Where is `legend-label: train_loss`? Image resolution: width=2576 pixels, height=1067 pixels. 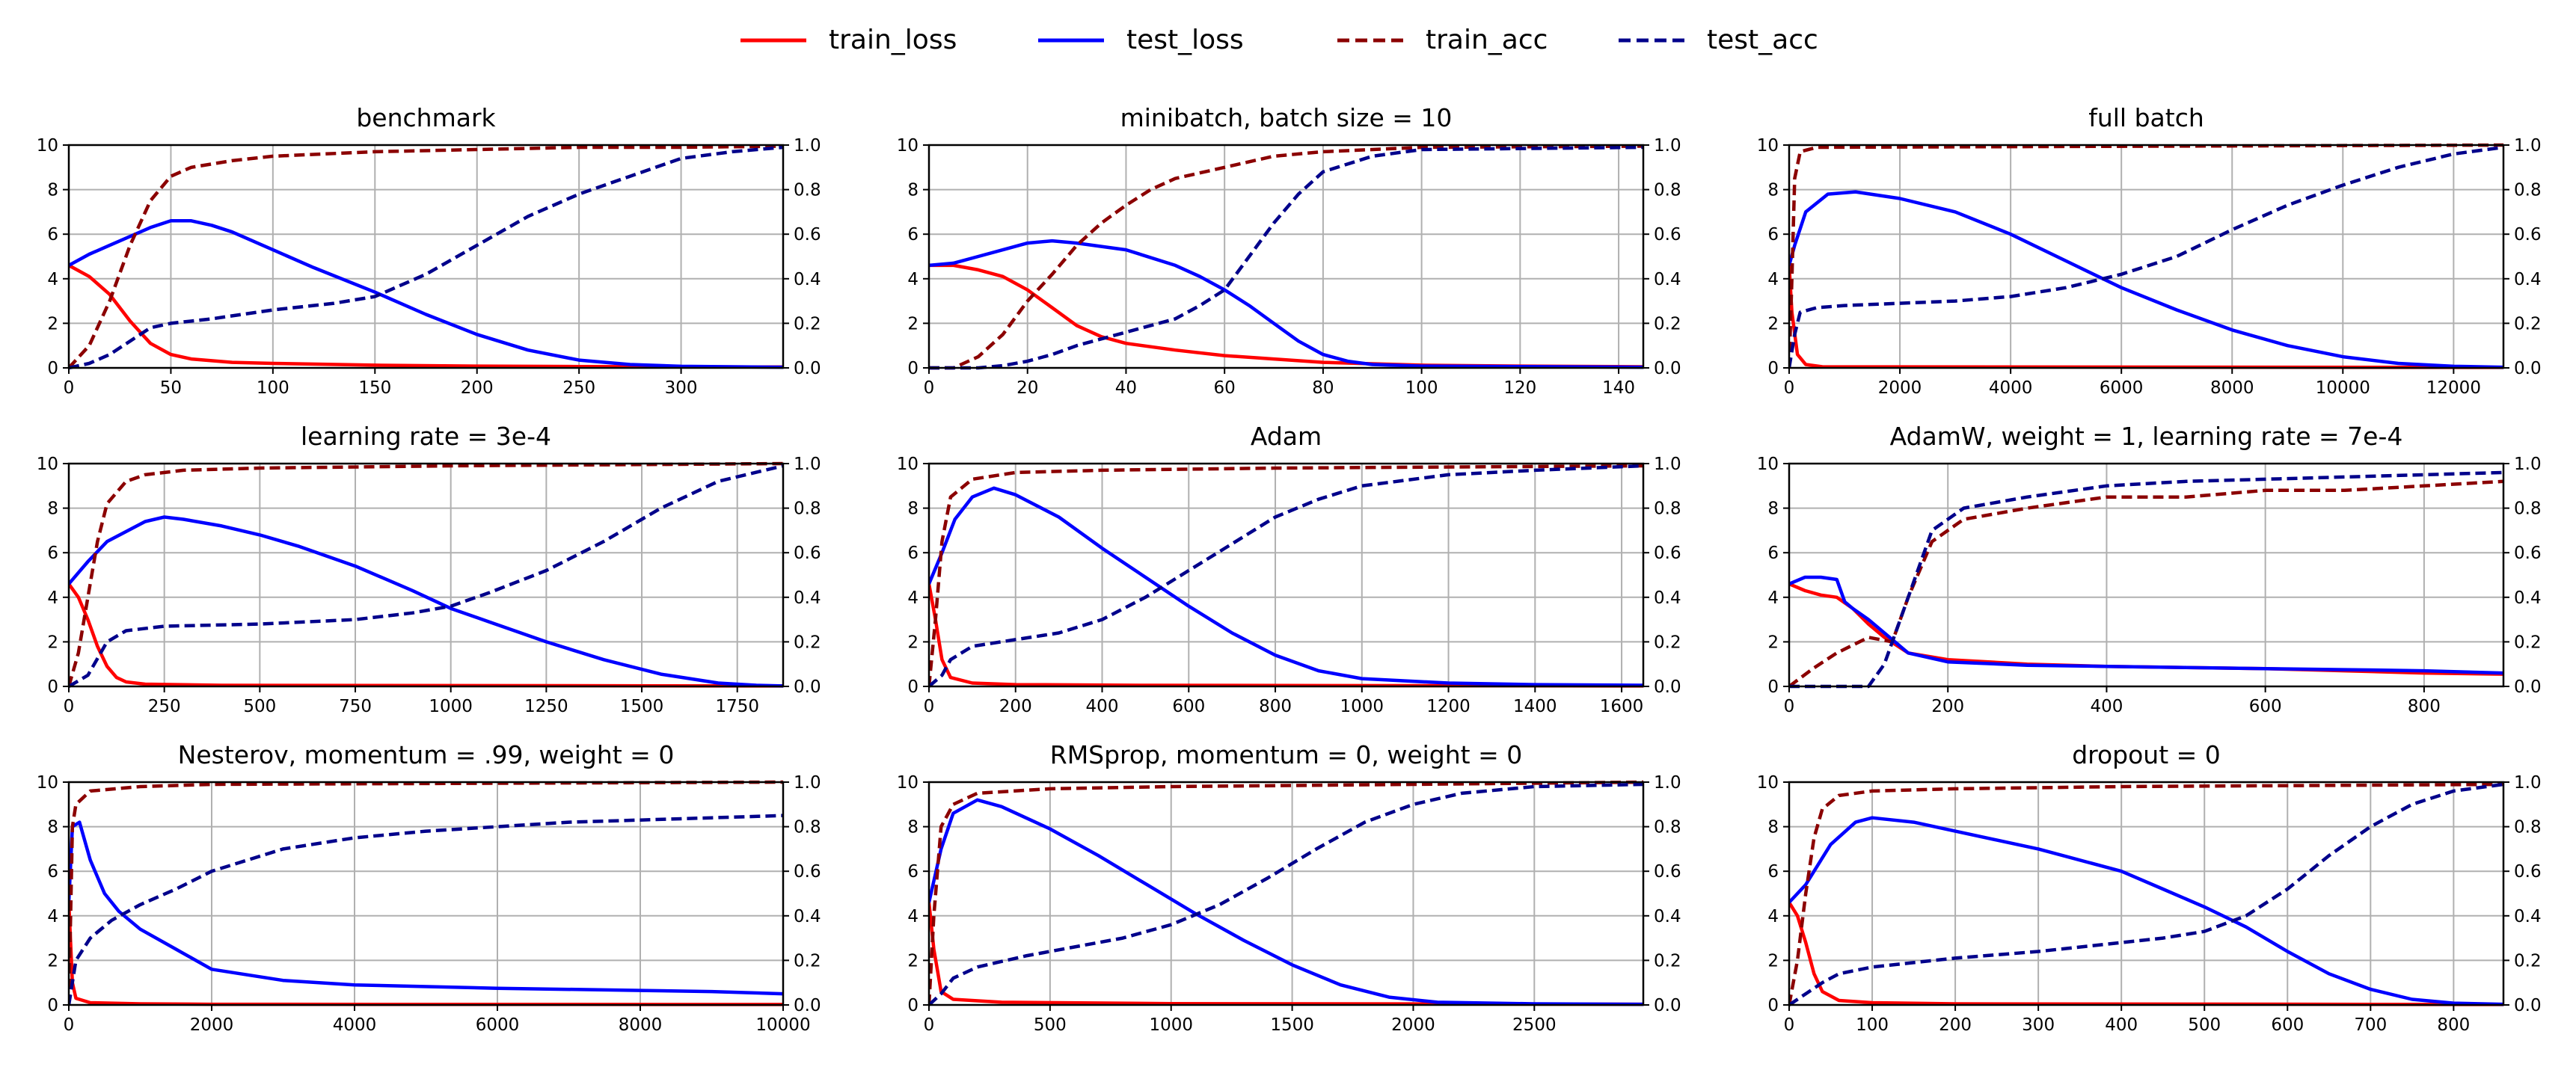
legend-label: train_loss is located at coordinates (893, 40).